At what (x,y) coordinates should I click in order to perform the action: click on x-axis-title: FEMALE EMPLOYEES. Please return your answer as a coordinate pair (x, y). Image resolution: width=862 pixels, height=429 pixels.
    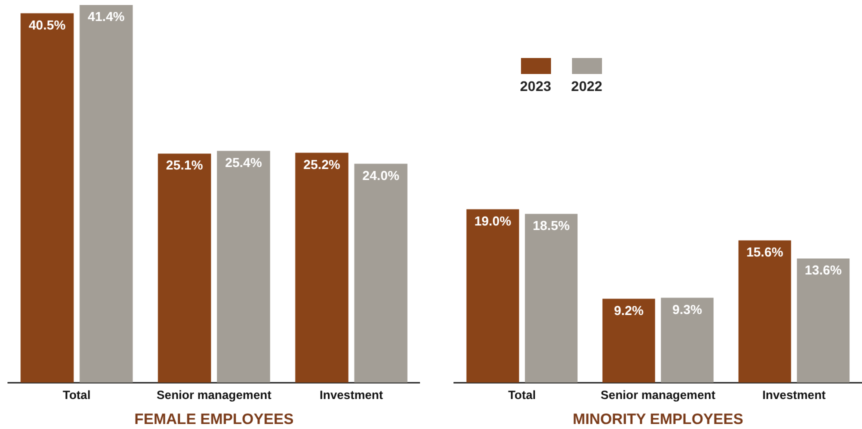
    Looking at the image, I should click on (214, 419).